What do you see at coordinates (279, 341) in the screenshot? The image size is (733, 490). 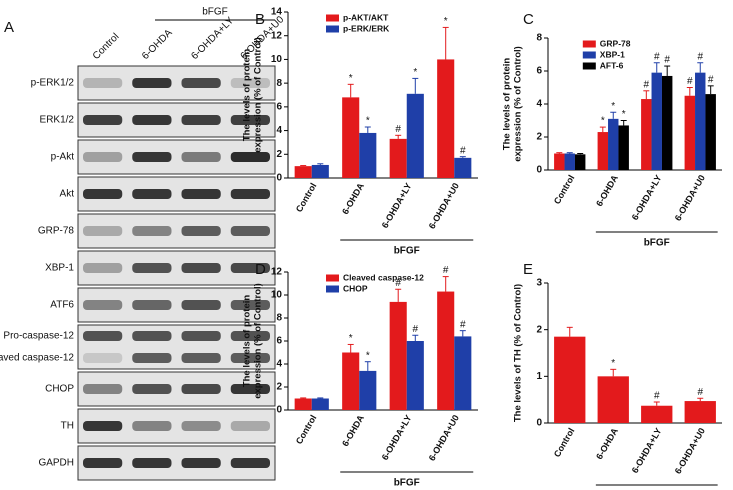 I see `y-tick-label: 6` at bounding box center [279, 341].